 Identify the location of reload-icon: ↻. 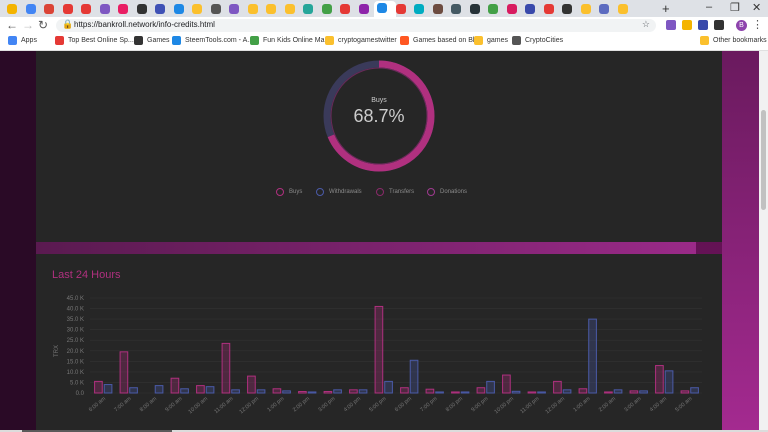
(43, 25).